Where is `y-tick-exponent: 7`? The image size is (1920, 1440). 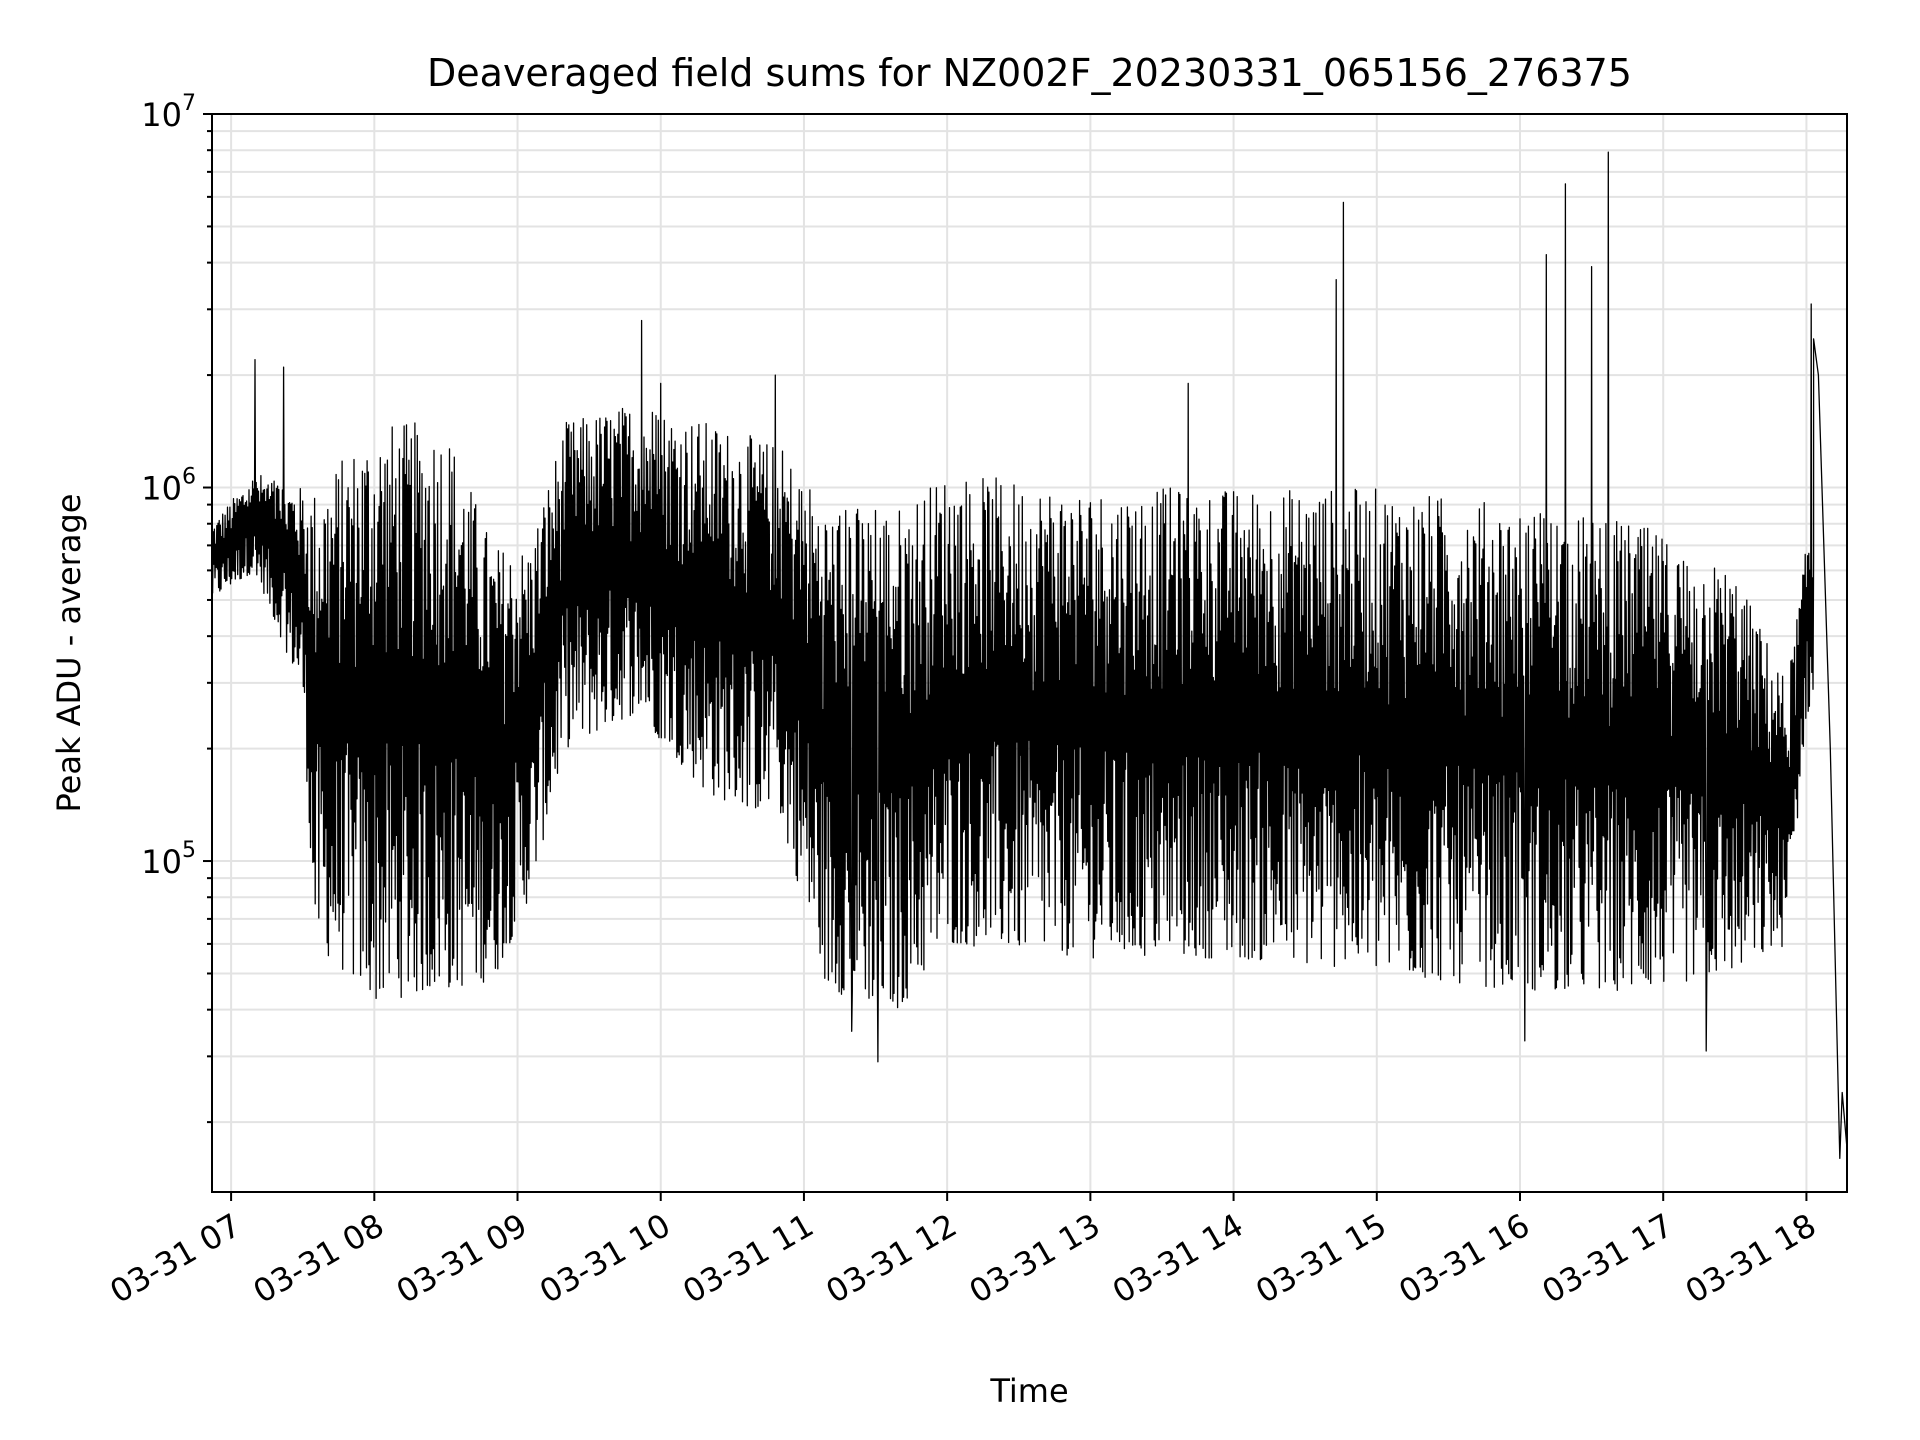
y-tick-exponent: 7 is located at coordinates (189, 103).